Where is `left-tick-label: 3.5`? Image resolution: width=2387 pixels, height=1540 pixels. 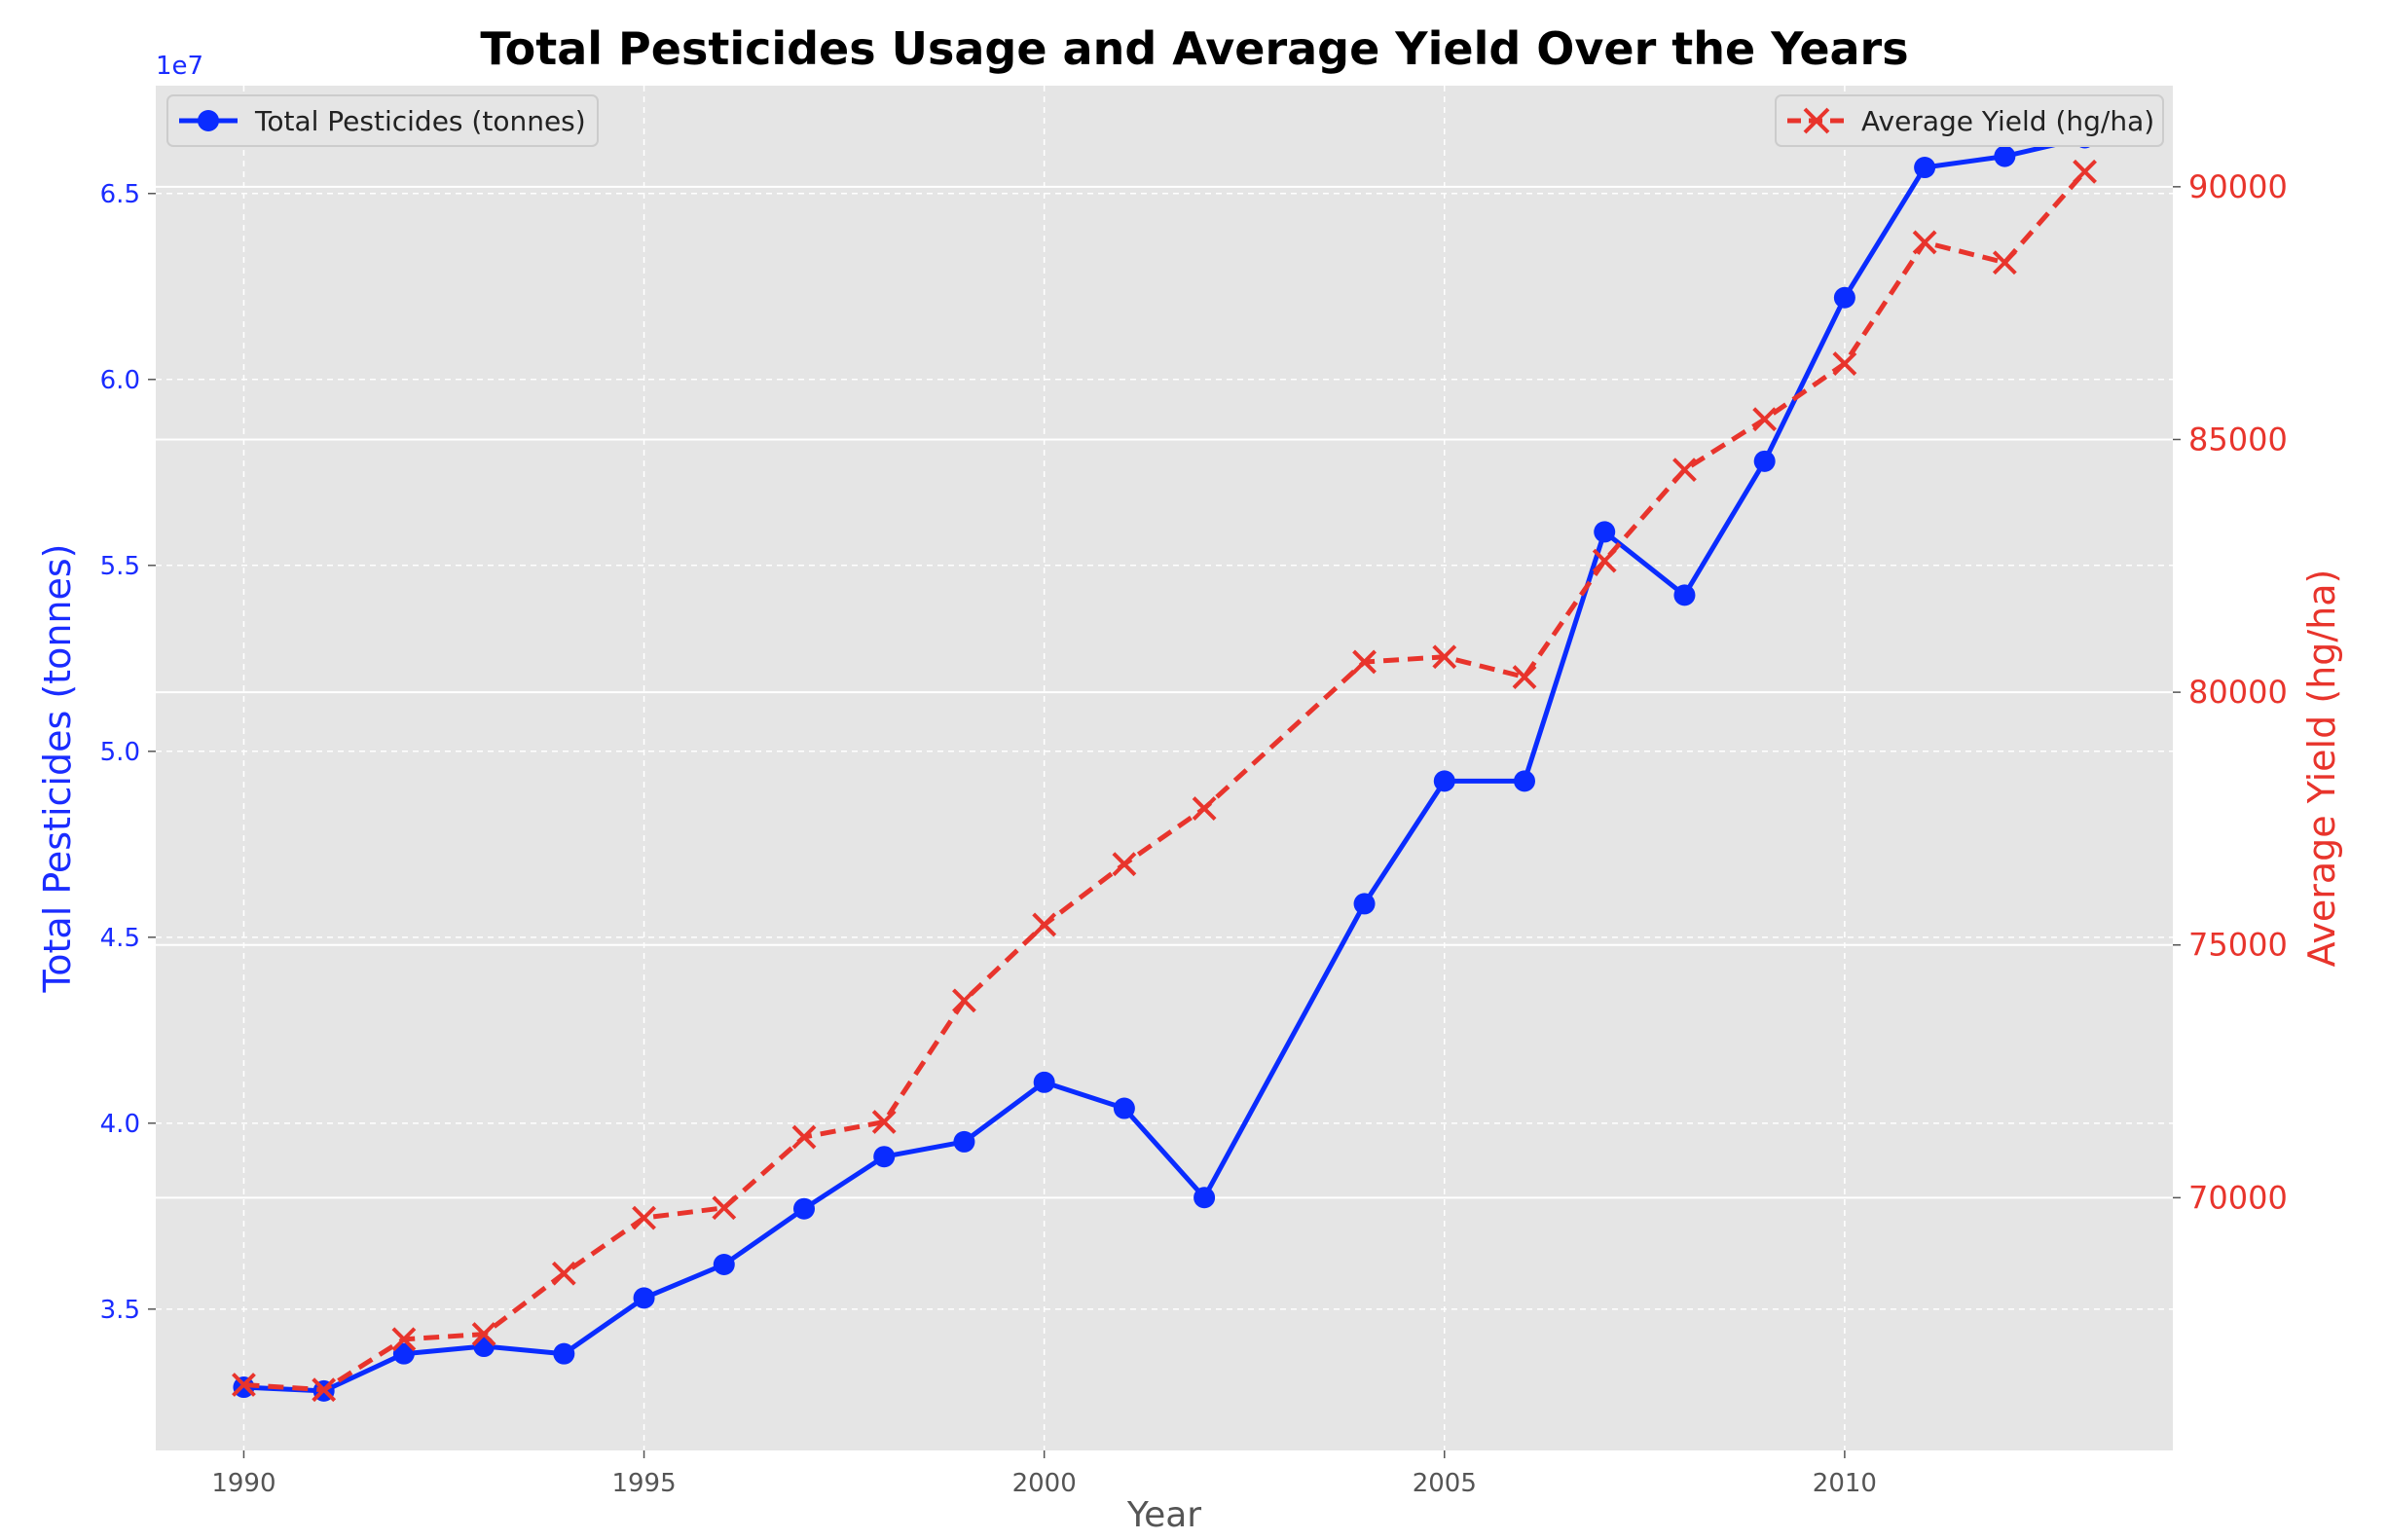 left-tick-label: 3.5 is located at coordinates (120, 1310).